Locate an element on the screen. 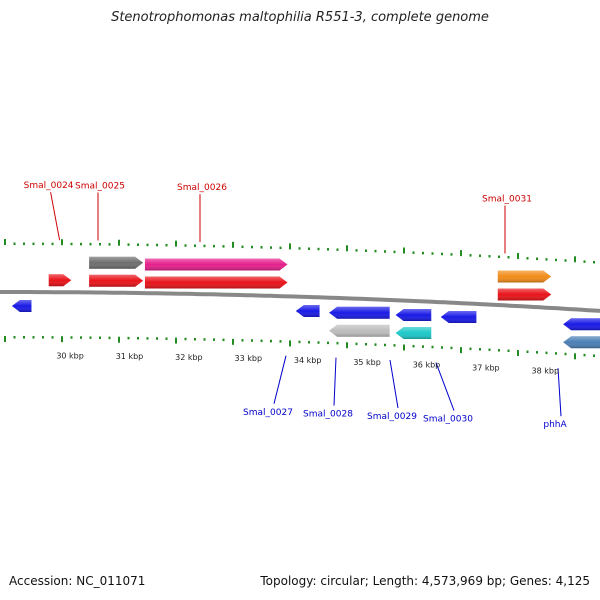 This screenshot has width=600, height=600. gene-feature-f6 is located at coordinates (524, 276).